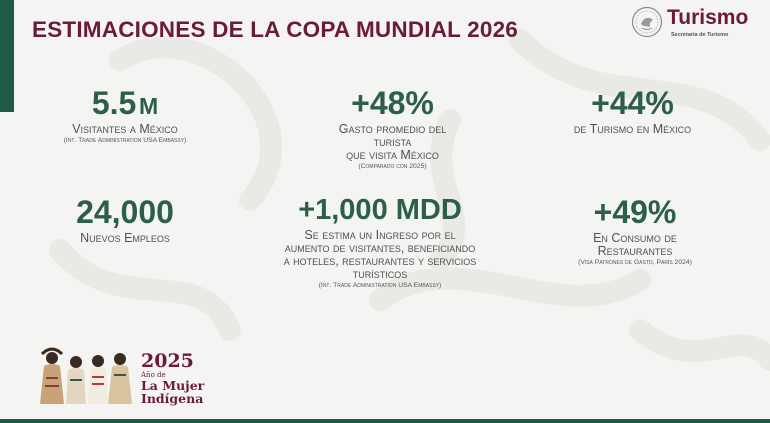 The height and width of the screenshot is (423, 770). Describe the element at coordinates (380, 210) in the screenshot. I see `stat-value: +1,000 MDD` at that location.